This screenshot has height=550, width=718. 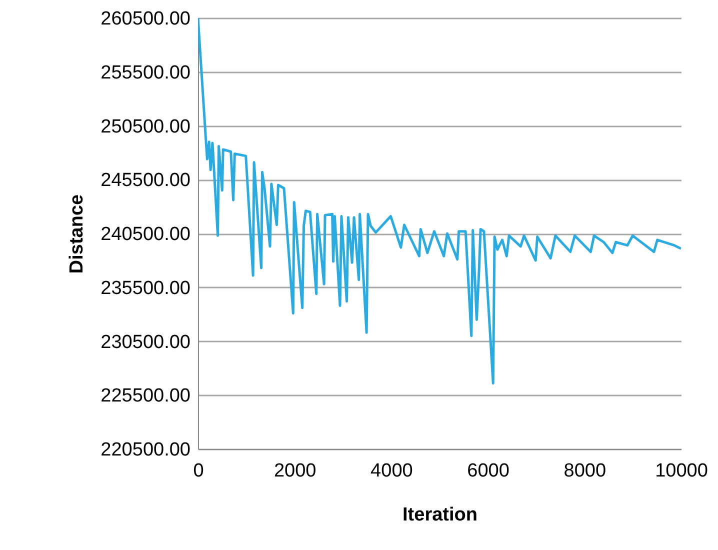 What do you see at coordinates (145, 127) in the screenshot?
I see `y-tick-label: 250500.00` at bounding box center [145, 127].